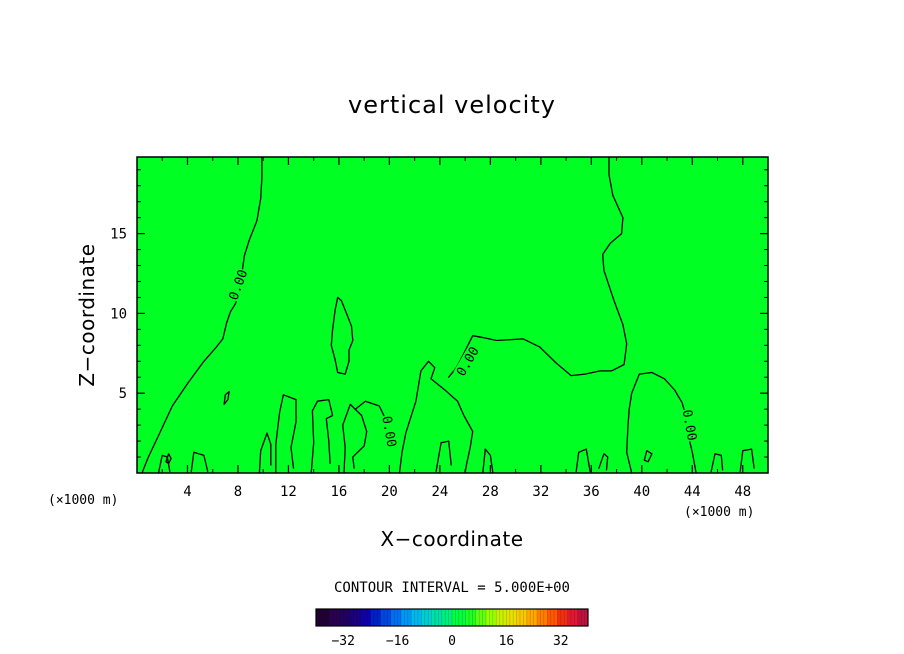  I want to click on contour-label-2: 0.00, so click(388, 431).